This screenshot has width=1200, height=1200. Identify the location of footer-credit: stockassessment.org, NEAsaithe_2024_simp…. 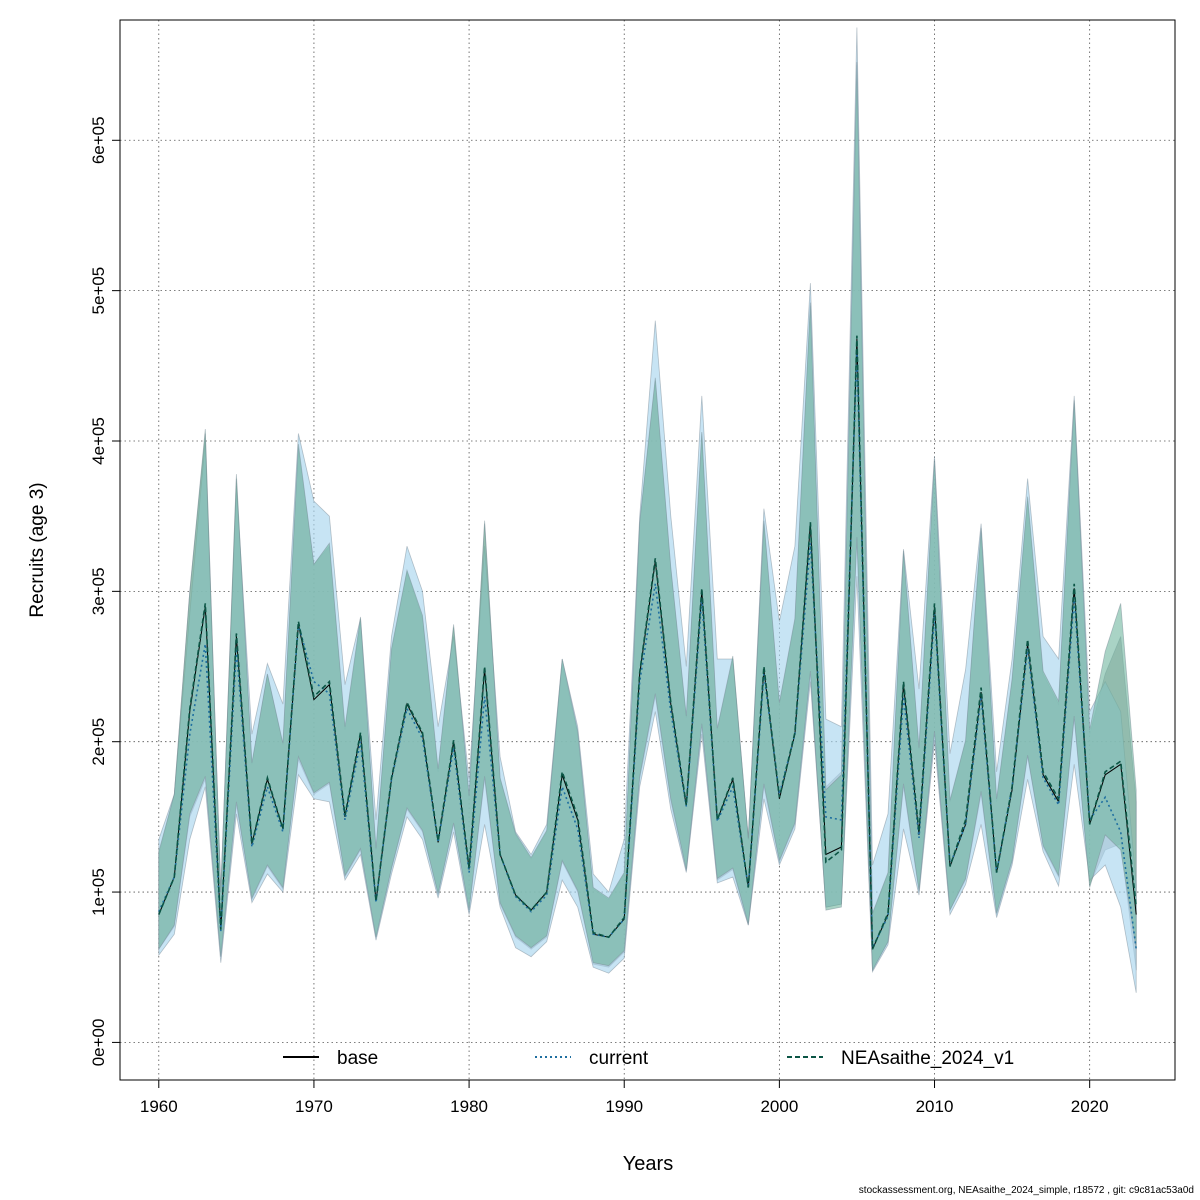
(1026, 1190).